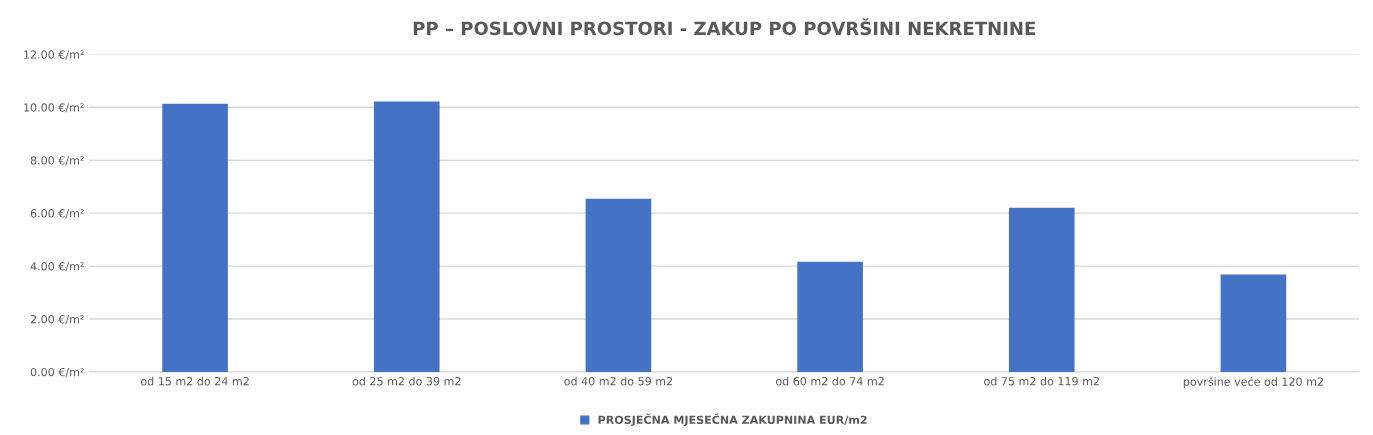 The width and height of the screenshot is (1373, 435). What do you see at coordinates (618, 381) in the screenshot?
I see `x-tick-label: od 40 m2 do 59 m2` at bounding box center [618, 381].